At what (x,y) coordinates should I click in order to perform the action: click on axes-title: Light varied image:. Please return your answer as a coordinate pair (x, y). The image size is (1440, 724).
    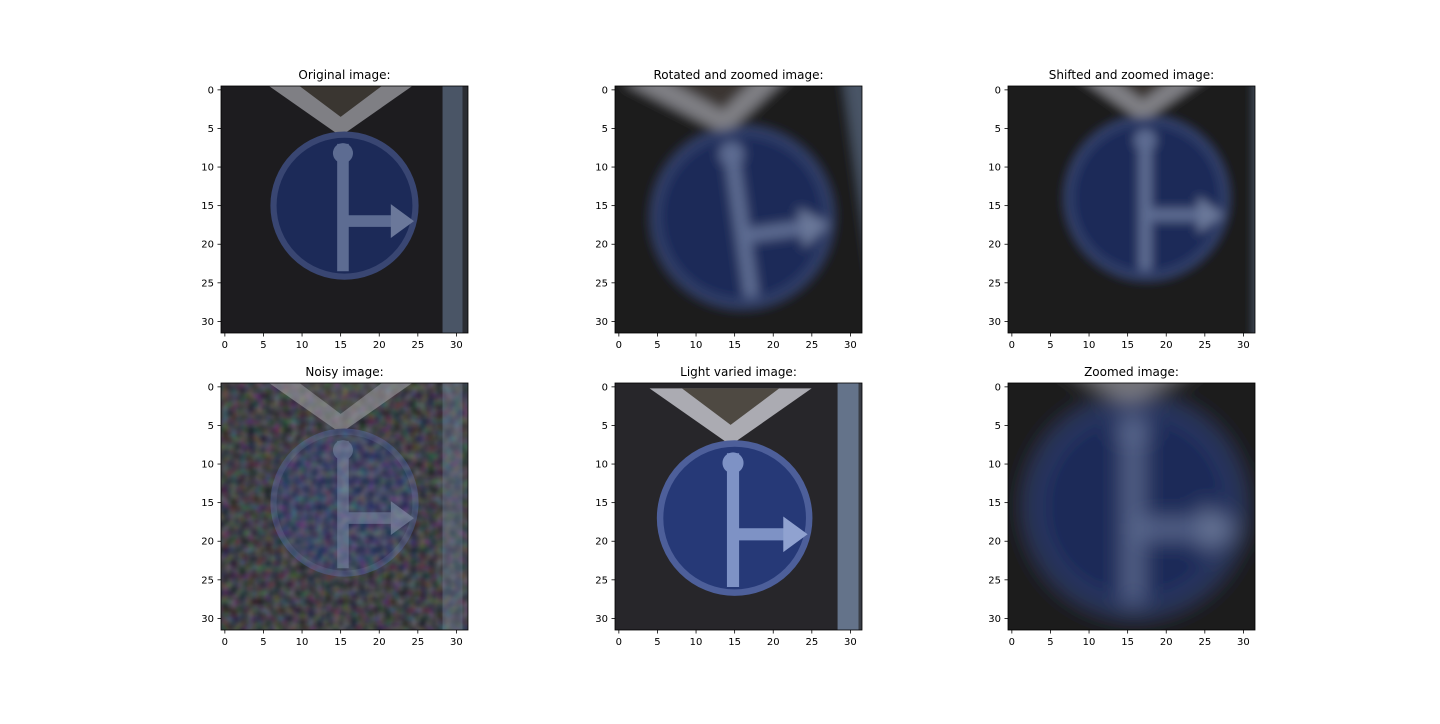
    Looking at the image, I should click on (738, 372).